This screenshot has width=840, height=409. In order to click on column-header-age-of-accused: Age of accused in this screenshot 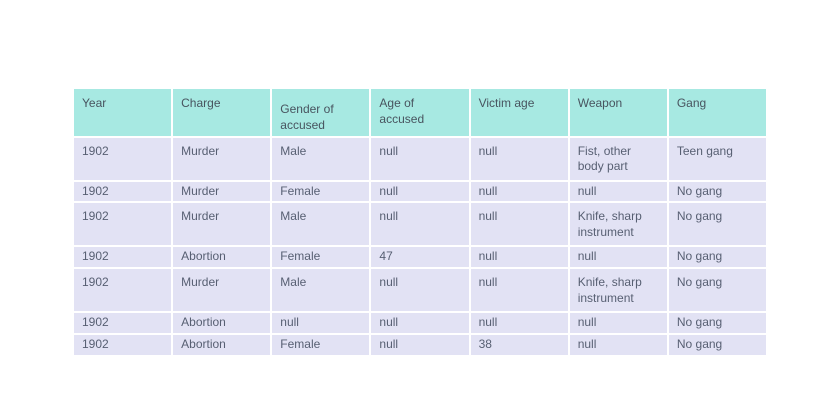, I will do `click(420, 112)`.